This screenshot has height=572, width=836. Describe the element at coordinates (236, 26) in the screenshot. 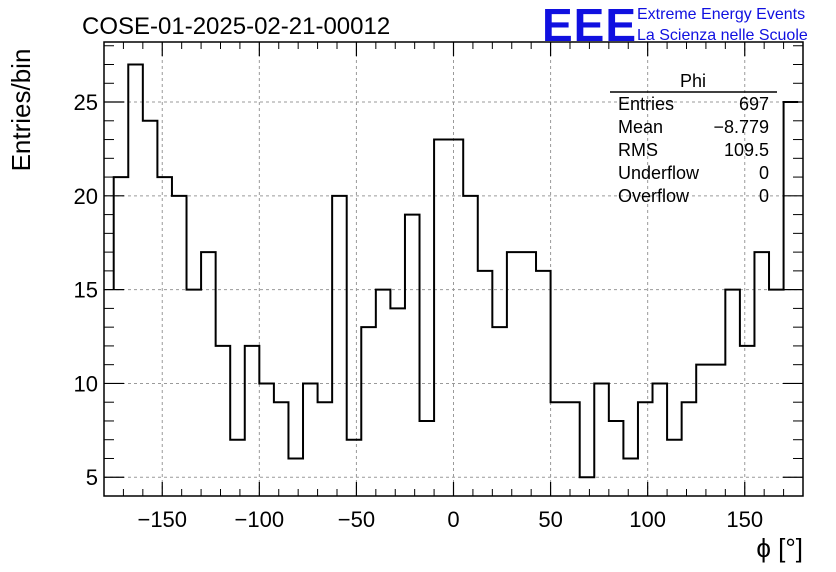

I see `chart-title: COSE-01-2025-02-21-00012` at that location.